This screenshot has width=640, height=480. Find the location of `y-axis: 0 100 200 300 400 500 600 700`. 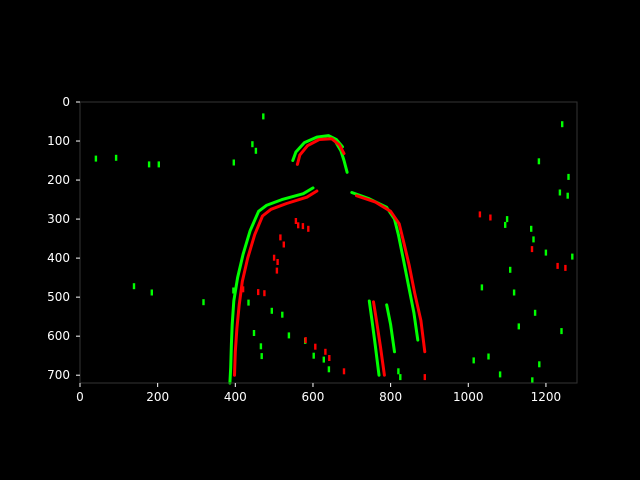

y-axis: 0 100 200 300 400 500 600 700 is located at coordinates (63, 238).